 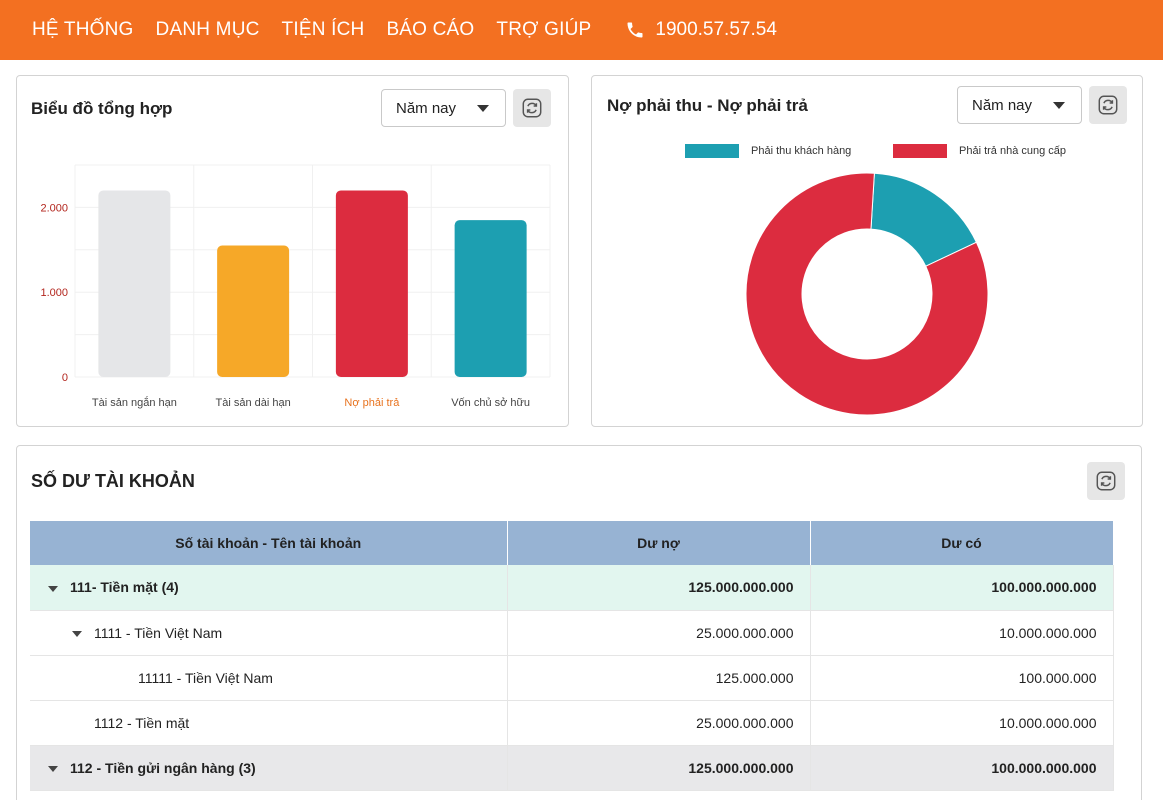 What do you see at coordinates (142, 722) in the screenshot?
I see `account-name: 1112 - Tiền mặt` at bounding box center [142, 722].